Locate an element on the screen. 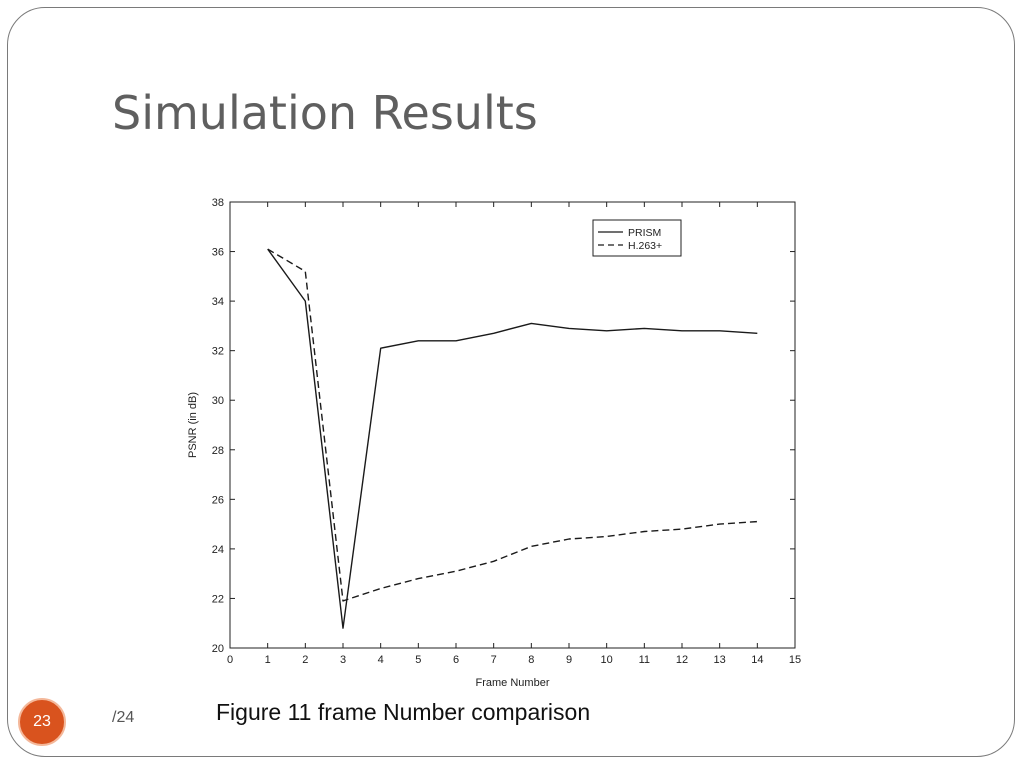 The width and height of the screenshot is (1024, 768). page-total: /24 is located at coordinates (123, 717).